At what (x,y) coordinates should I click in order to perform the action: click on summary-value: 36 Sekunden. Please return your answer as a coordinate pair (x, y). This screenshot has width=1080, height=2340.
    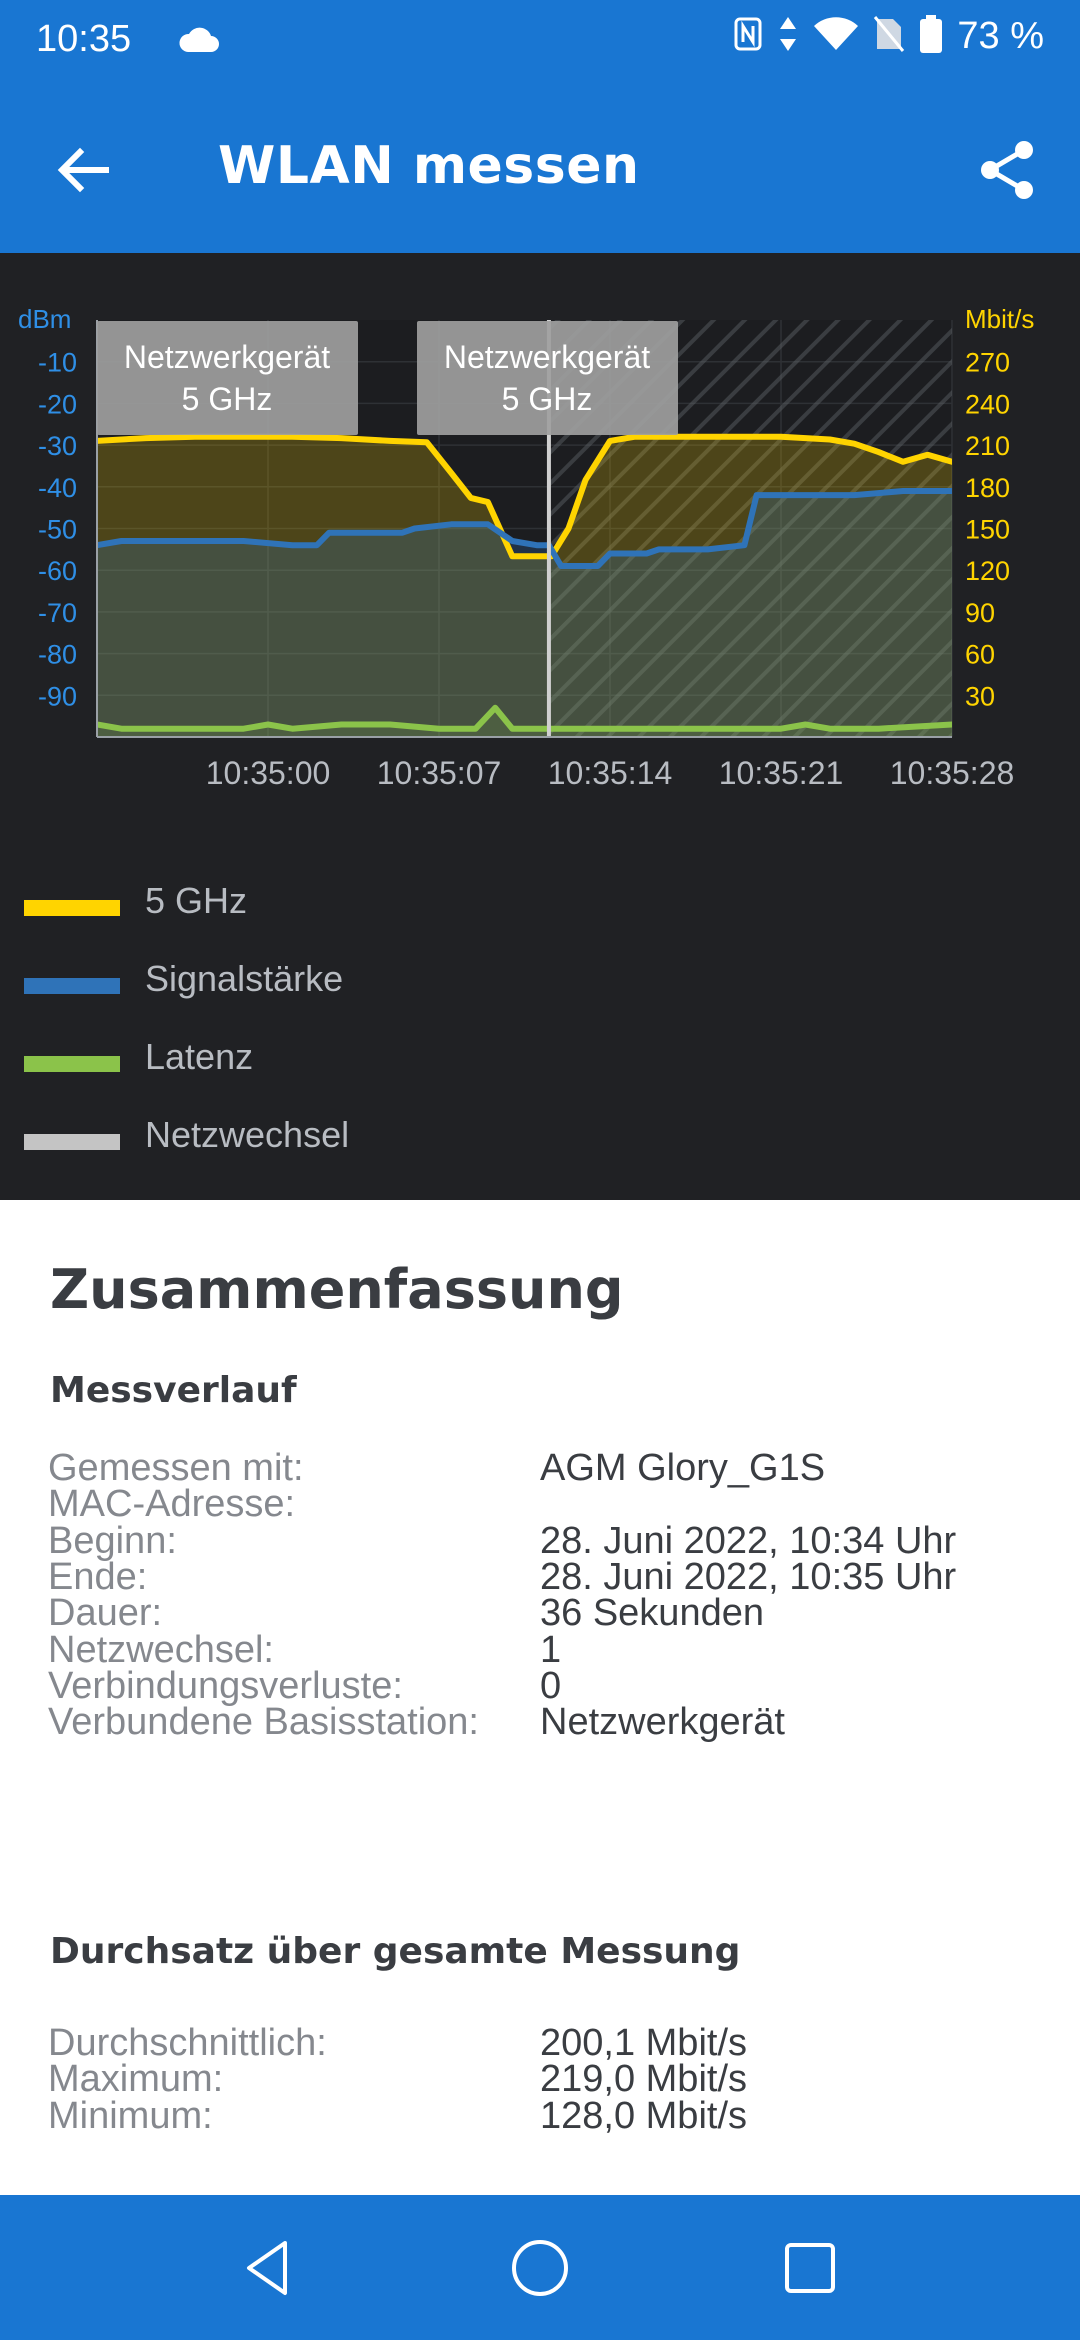
    Looking at the image, I should click on (652, 1613).